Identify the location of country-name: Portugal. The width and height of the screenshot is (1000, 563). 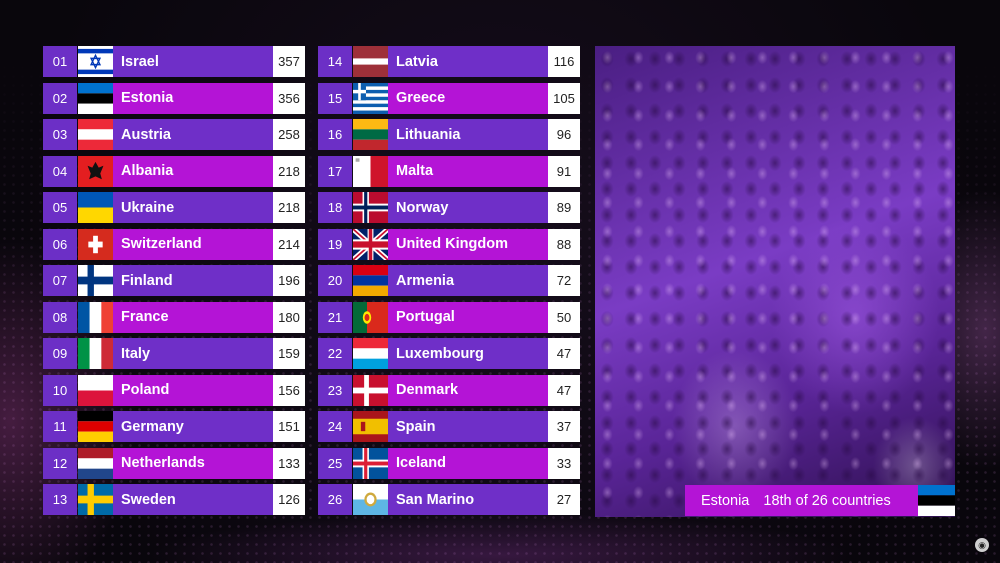
(468, 317).